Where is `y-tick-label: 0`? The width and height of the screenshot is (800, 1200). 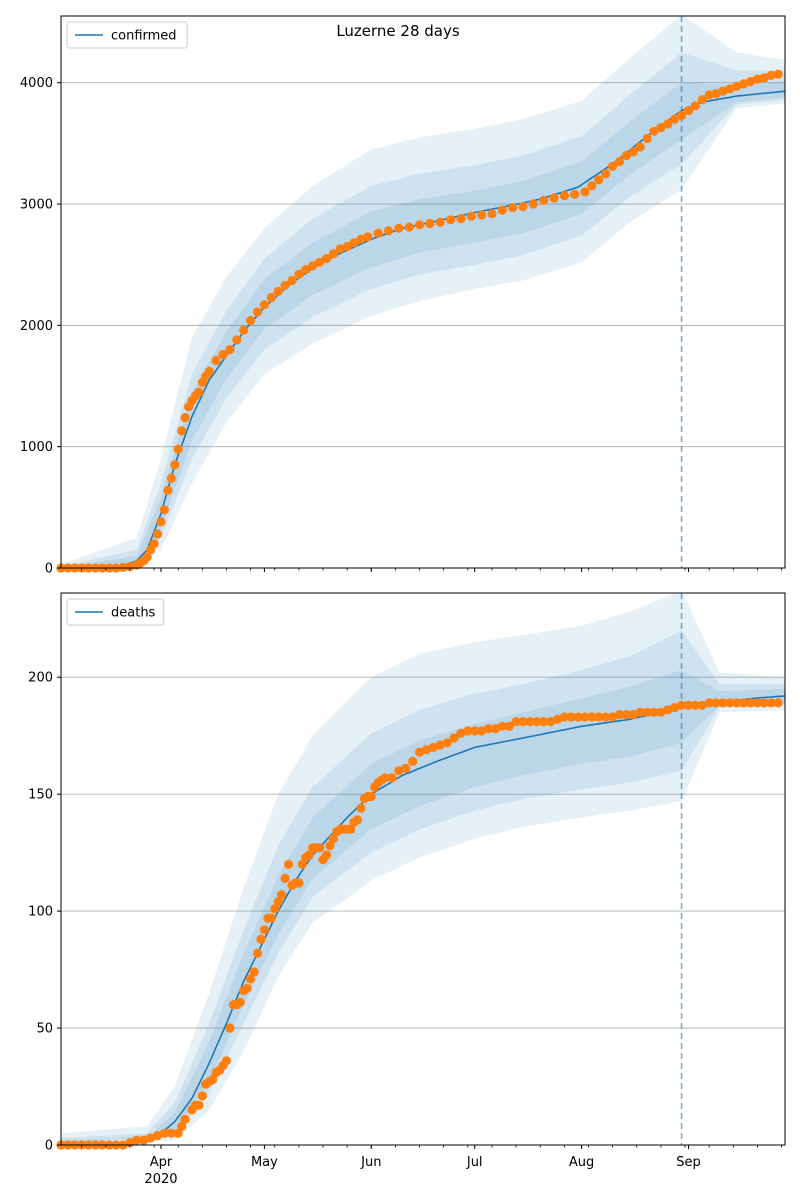 y-tick-label: 0 is located at coordinates (49, 569).